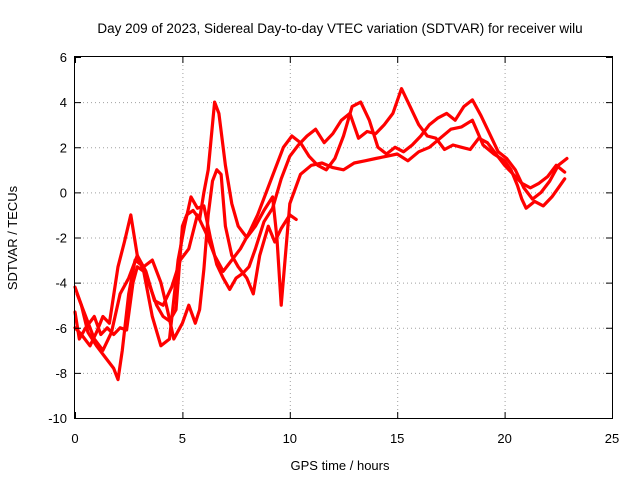 The image size is (640, 480). What do you see at coordinates (74, 438) in the screenshot?
I see `x-tick-label: 0` at bounding box center [74, 438].